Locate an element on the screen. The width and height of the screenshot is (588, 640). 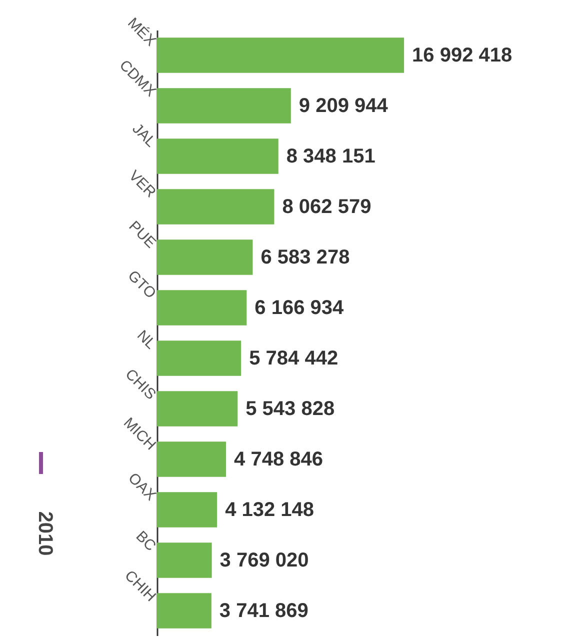
data-label: 8 062 579 is located at coordinates (327, 207).